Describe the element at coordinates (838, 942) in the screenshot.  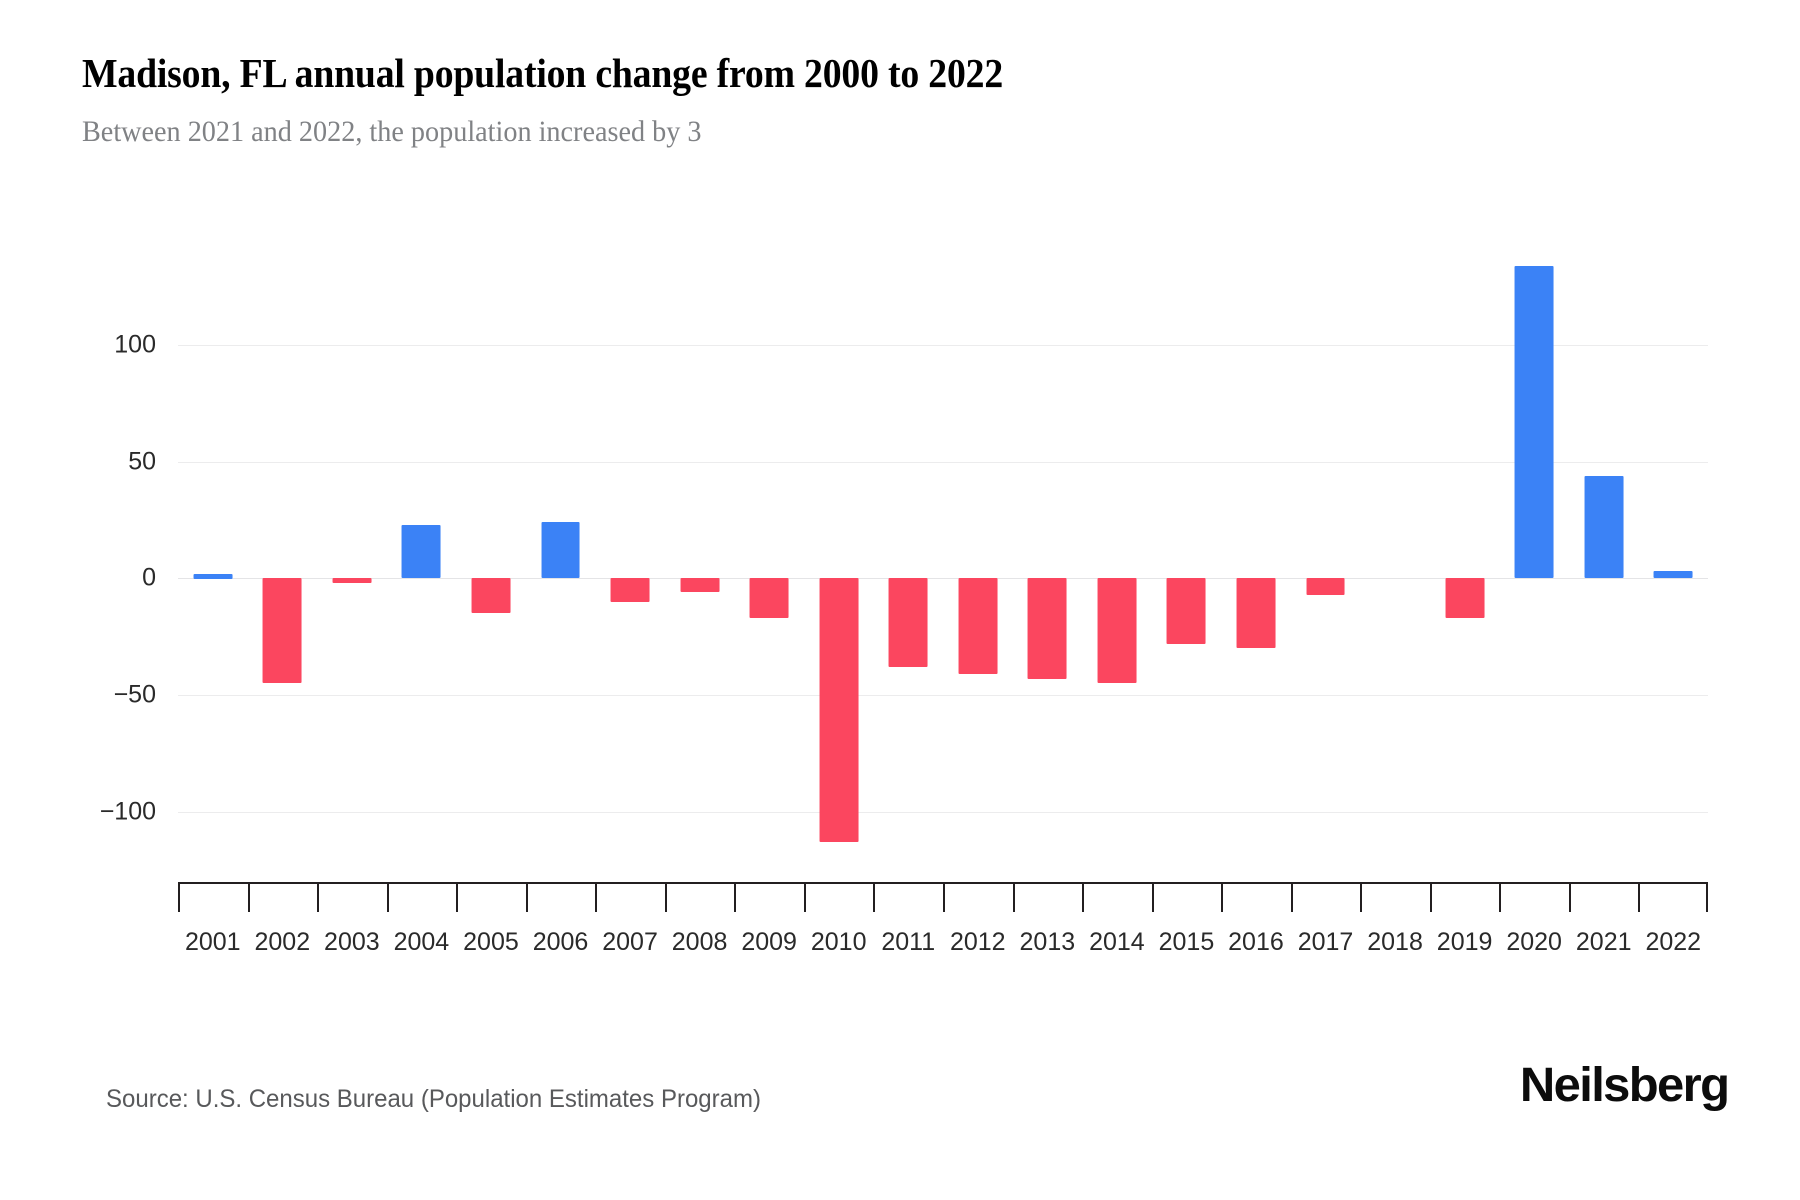
I see `x-axis-label-2010: 2010` at that location.